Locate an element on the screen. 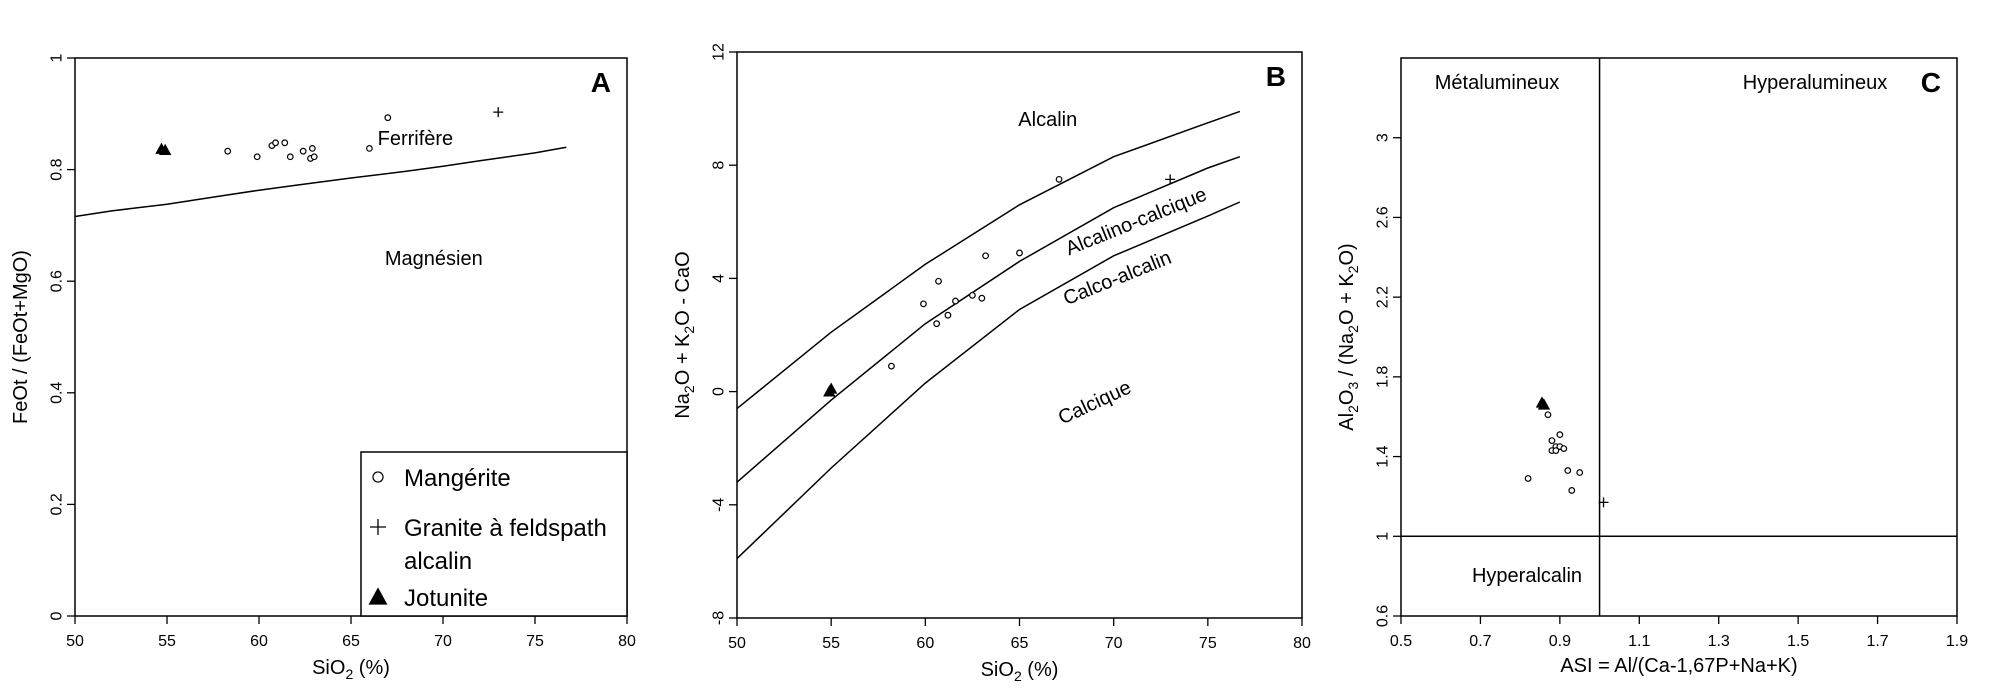 The height and width of the screenshot is (692, 1999). y-axis-label-part: O is located at coordinates (1347, 398).